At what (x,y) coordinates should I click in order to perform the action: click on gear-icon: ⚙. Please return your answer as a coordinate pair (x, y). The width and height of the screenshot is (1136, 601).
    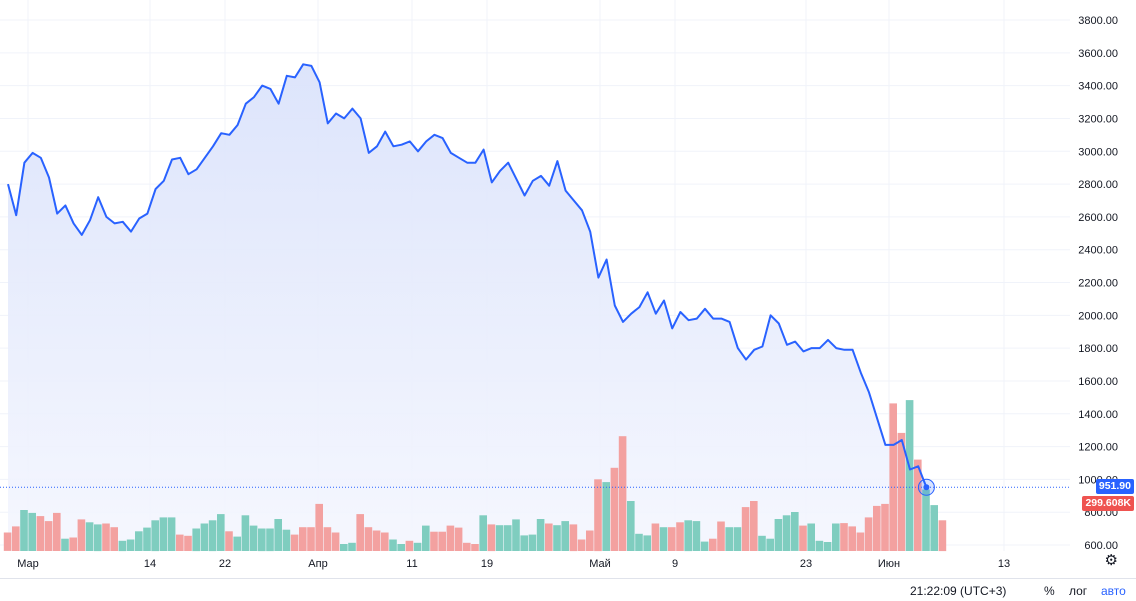
    Looking at the image, I should click on (1111, 560).